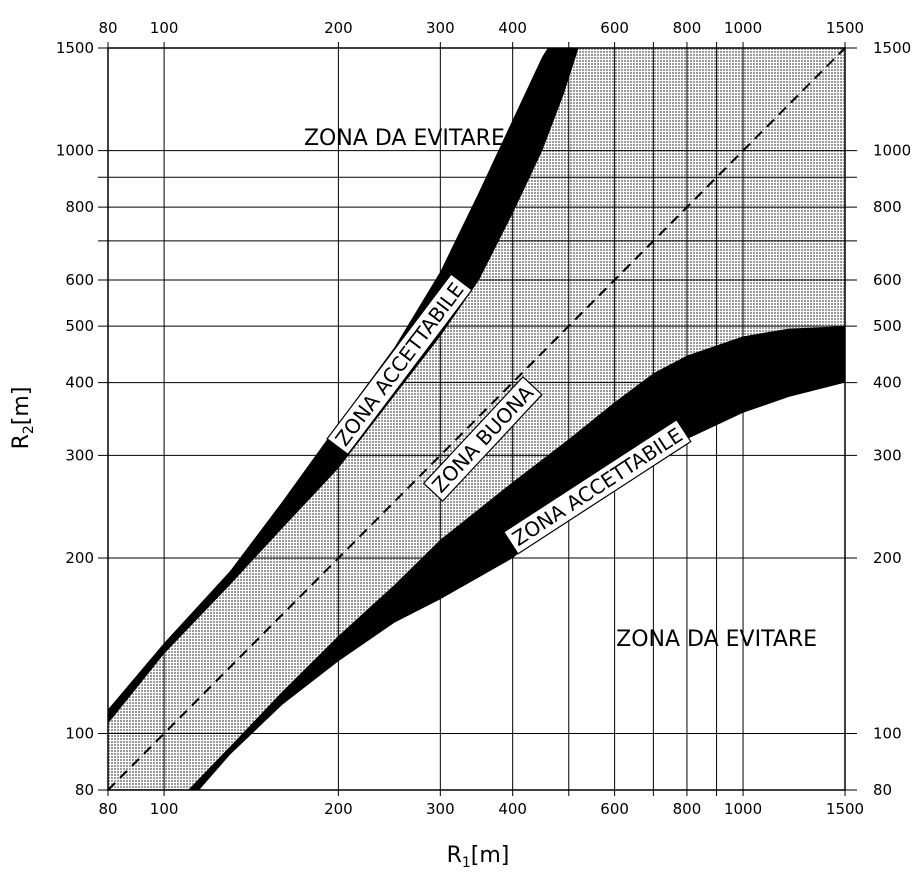 Image resolution: width=918 pixels, height=878 pixels. I want to click on x-tick-top-600: 600, so click(614, 28).